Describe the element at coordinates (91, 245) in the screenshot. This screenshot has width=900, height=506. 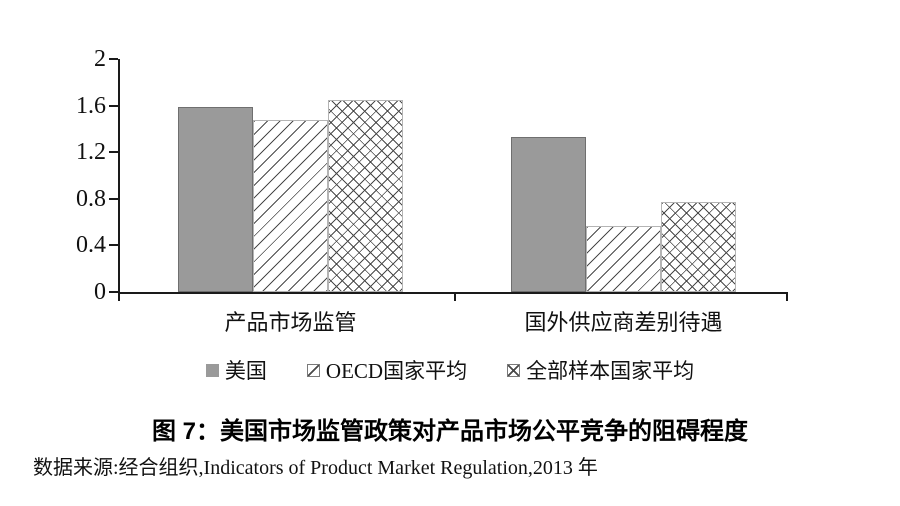
I see `y-axis-tick-label: 0.4` at that location.